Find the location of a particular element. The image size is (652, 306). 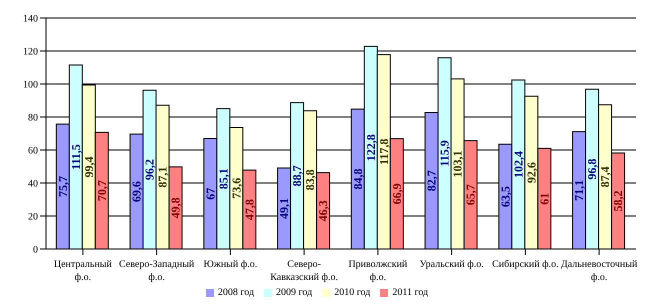

x-tick-label: Дальневосточный ф.о. is located at coordinates (599, 271).